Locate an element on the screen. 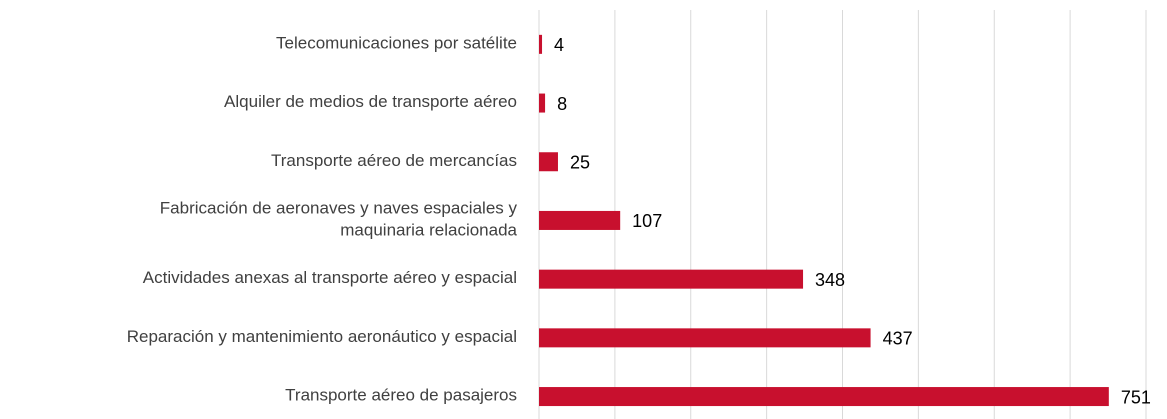 The width and height of the screenshot is (1167, 419). category-label-line: Transporte aéreo de pasajeros is located at coordinates (401, 395).